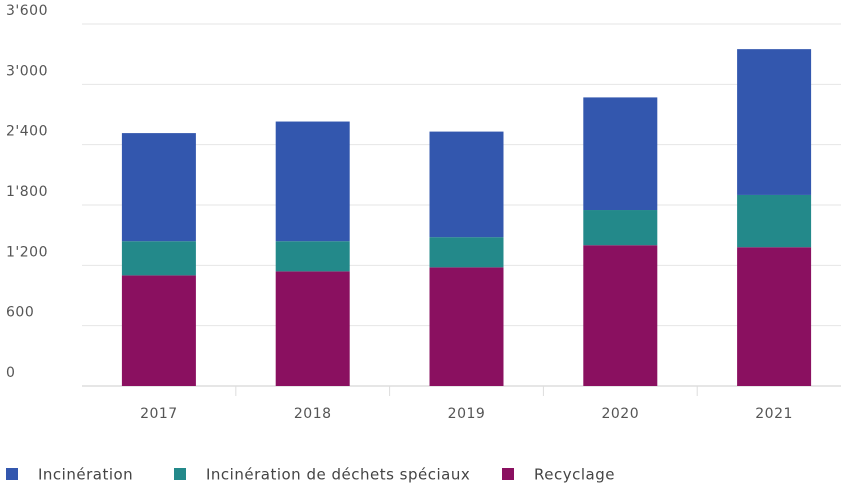 The height and width of the screenshot is (485, 842). I want to click on y-tick-label: 3'000, so click(27, 71).